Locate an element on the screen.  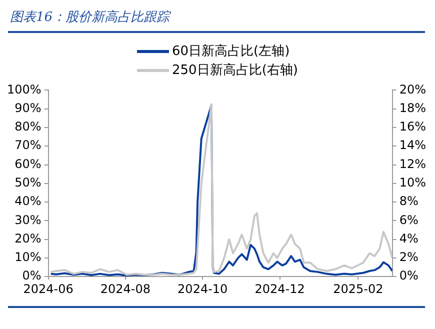
y-tick-label: 10% is located at coordinates (28, 257).